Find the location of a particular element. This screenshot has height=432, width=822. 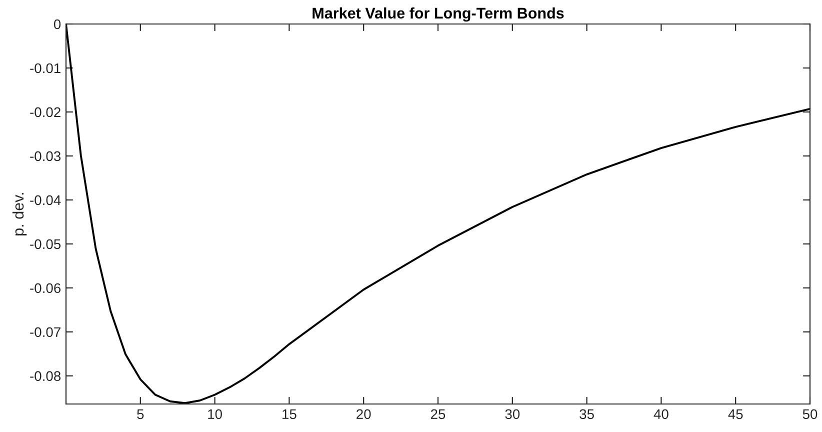

x-tick-label: 45 is located at coordinates (735, 414).